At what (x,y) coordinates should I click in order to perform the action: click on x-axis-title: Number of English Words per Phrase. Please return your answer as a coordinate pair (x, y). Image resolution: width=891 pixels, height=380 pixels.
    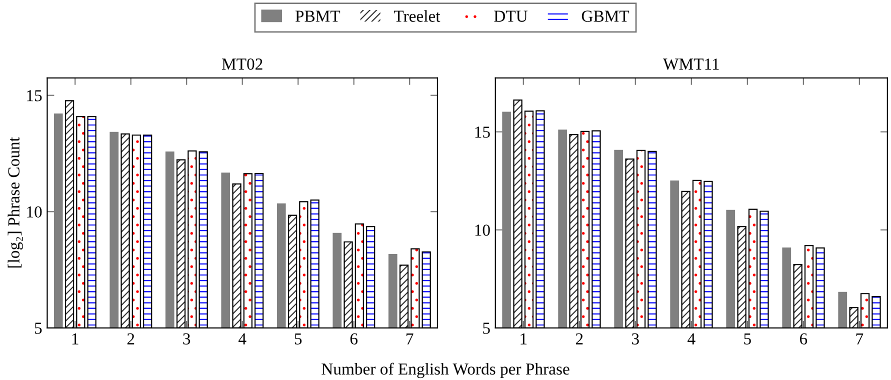
    Looking at the image, I should click on (446, 370).